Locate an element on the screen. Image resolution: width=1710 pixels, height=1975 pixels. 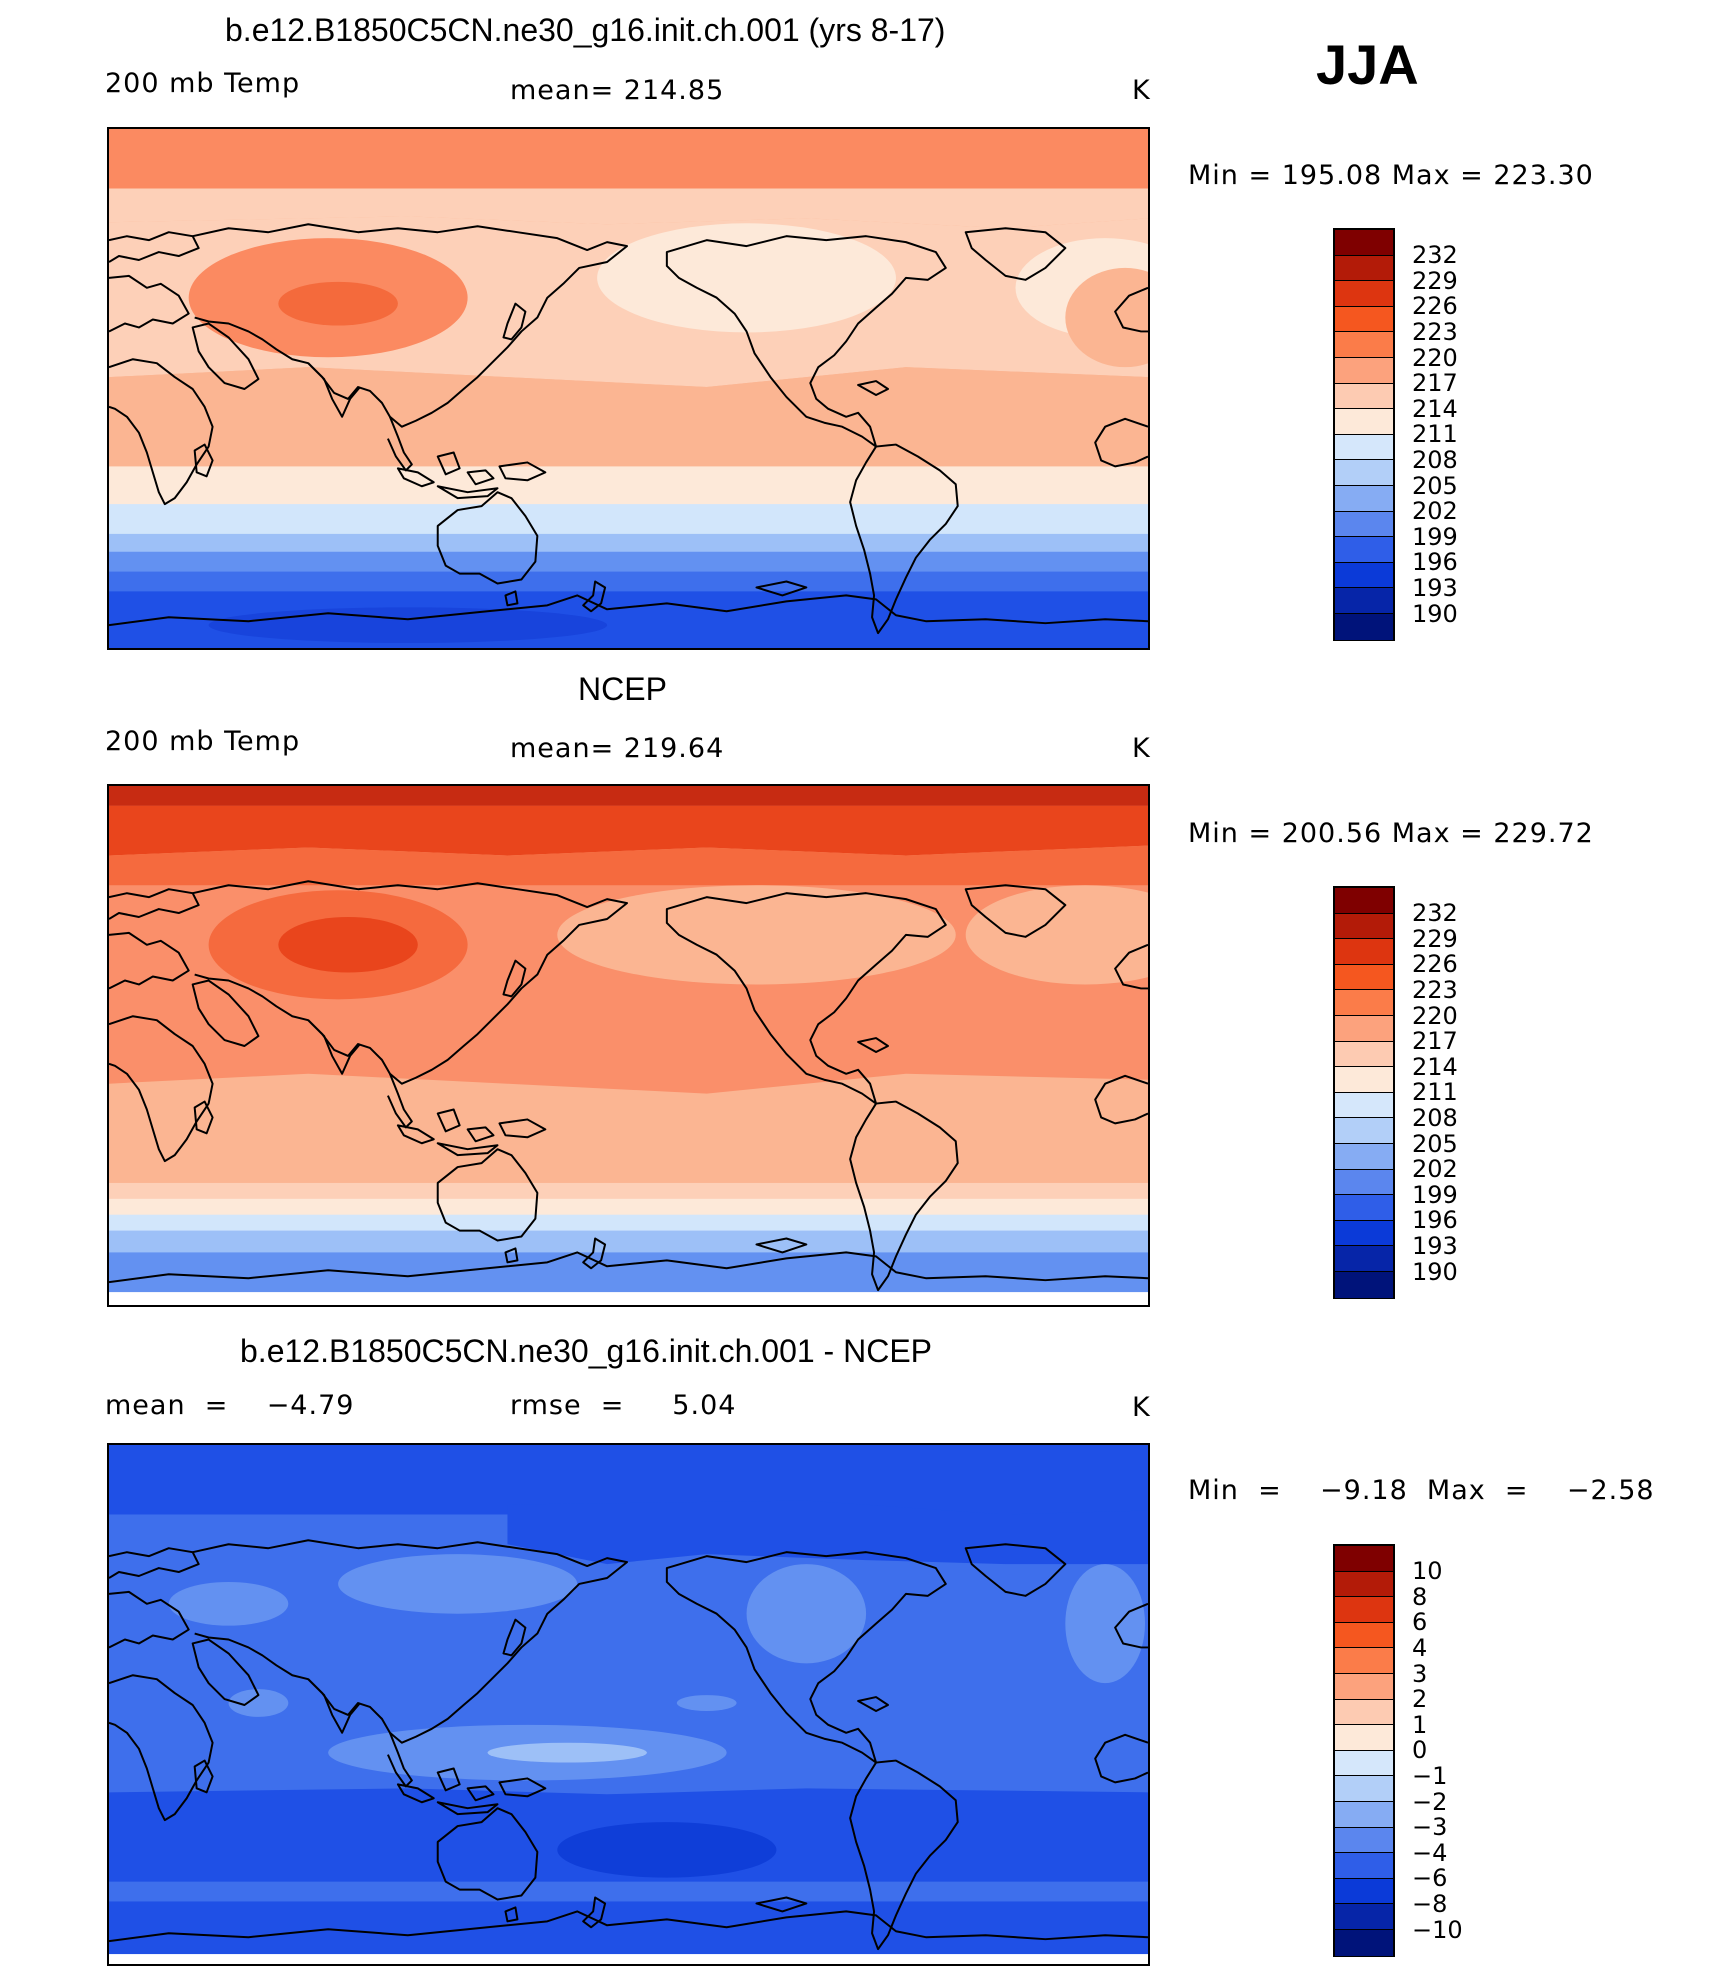
colorbar-tick-label: −1 is located at coordinates (1430, 1776).